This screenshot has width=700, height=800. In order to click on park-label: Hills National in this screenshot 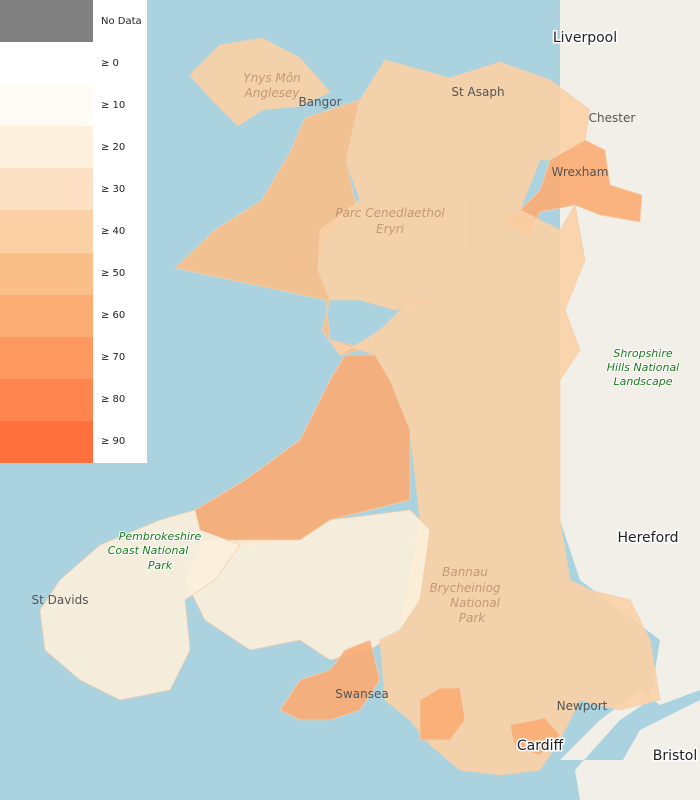, I will do `click(643, 367)`.